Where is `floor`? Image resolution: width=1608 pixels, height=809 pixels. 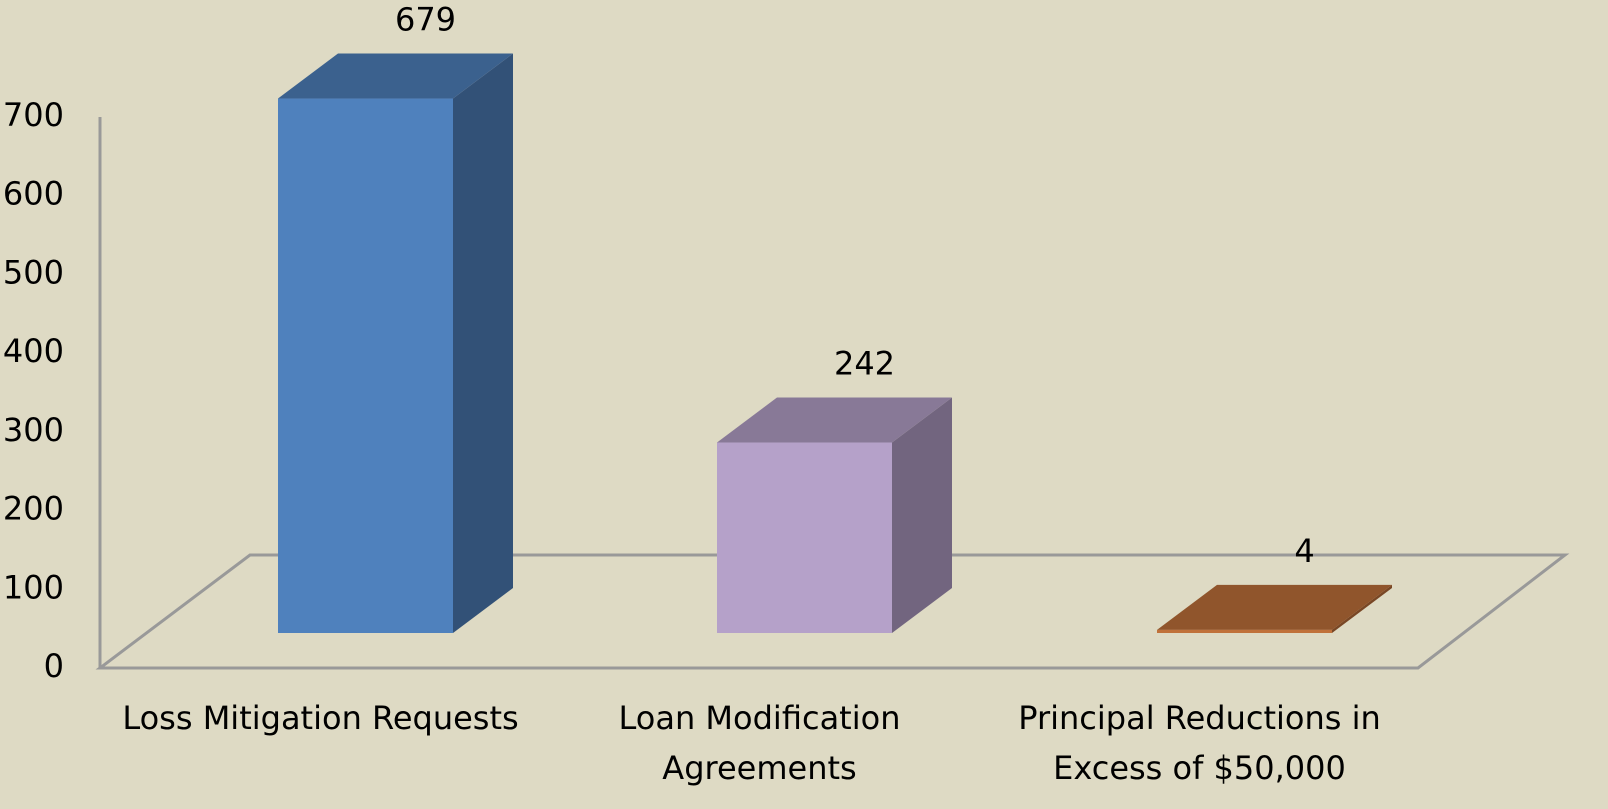
floor is located at coordinates (832, 611).